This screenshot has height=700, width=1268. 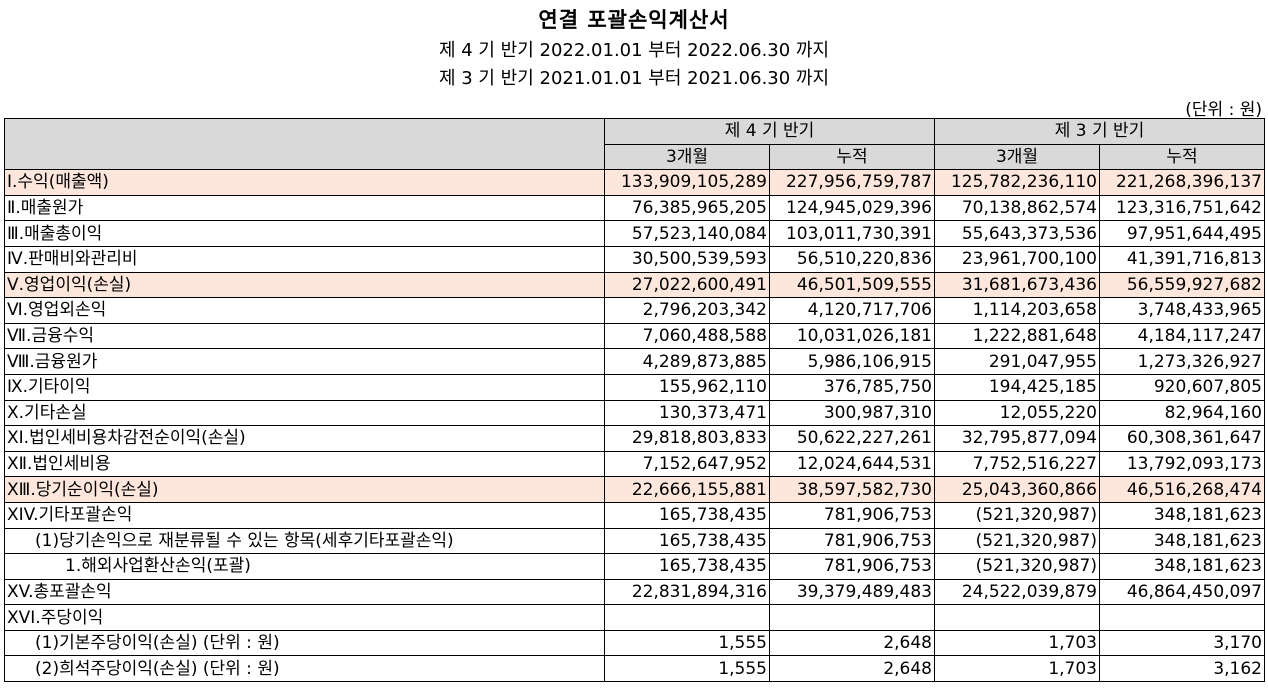 What do you see at coordinates (304, 464) in the screenshot?
I see `row-label: XⅡ.법인세비용` at bounding box center [304, 464].